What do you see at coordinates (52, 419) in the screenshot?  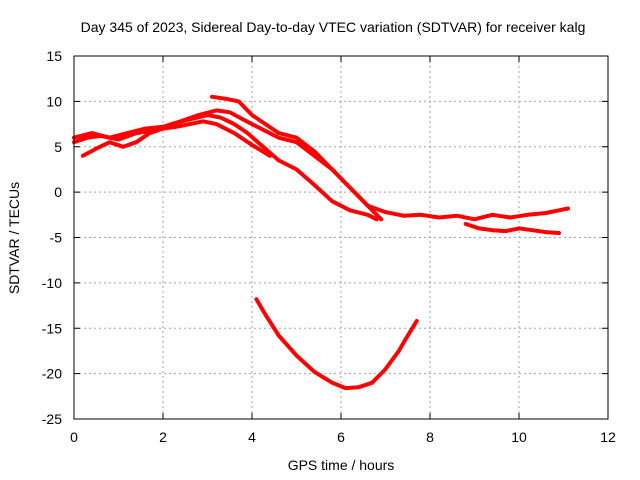 I see `y-tick-label: -25` at bounding box center [52, 419].